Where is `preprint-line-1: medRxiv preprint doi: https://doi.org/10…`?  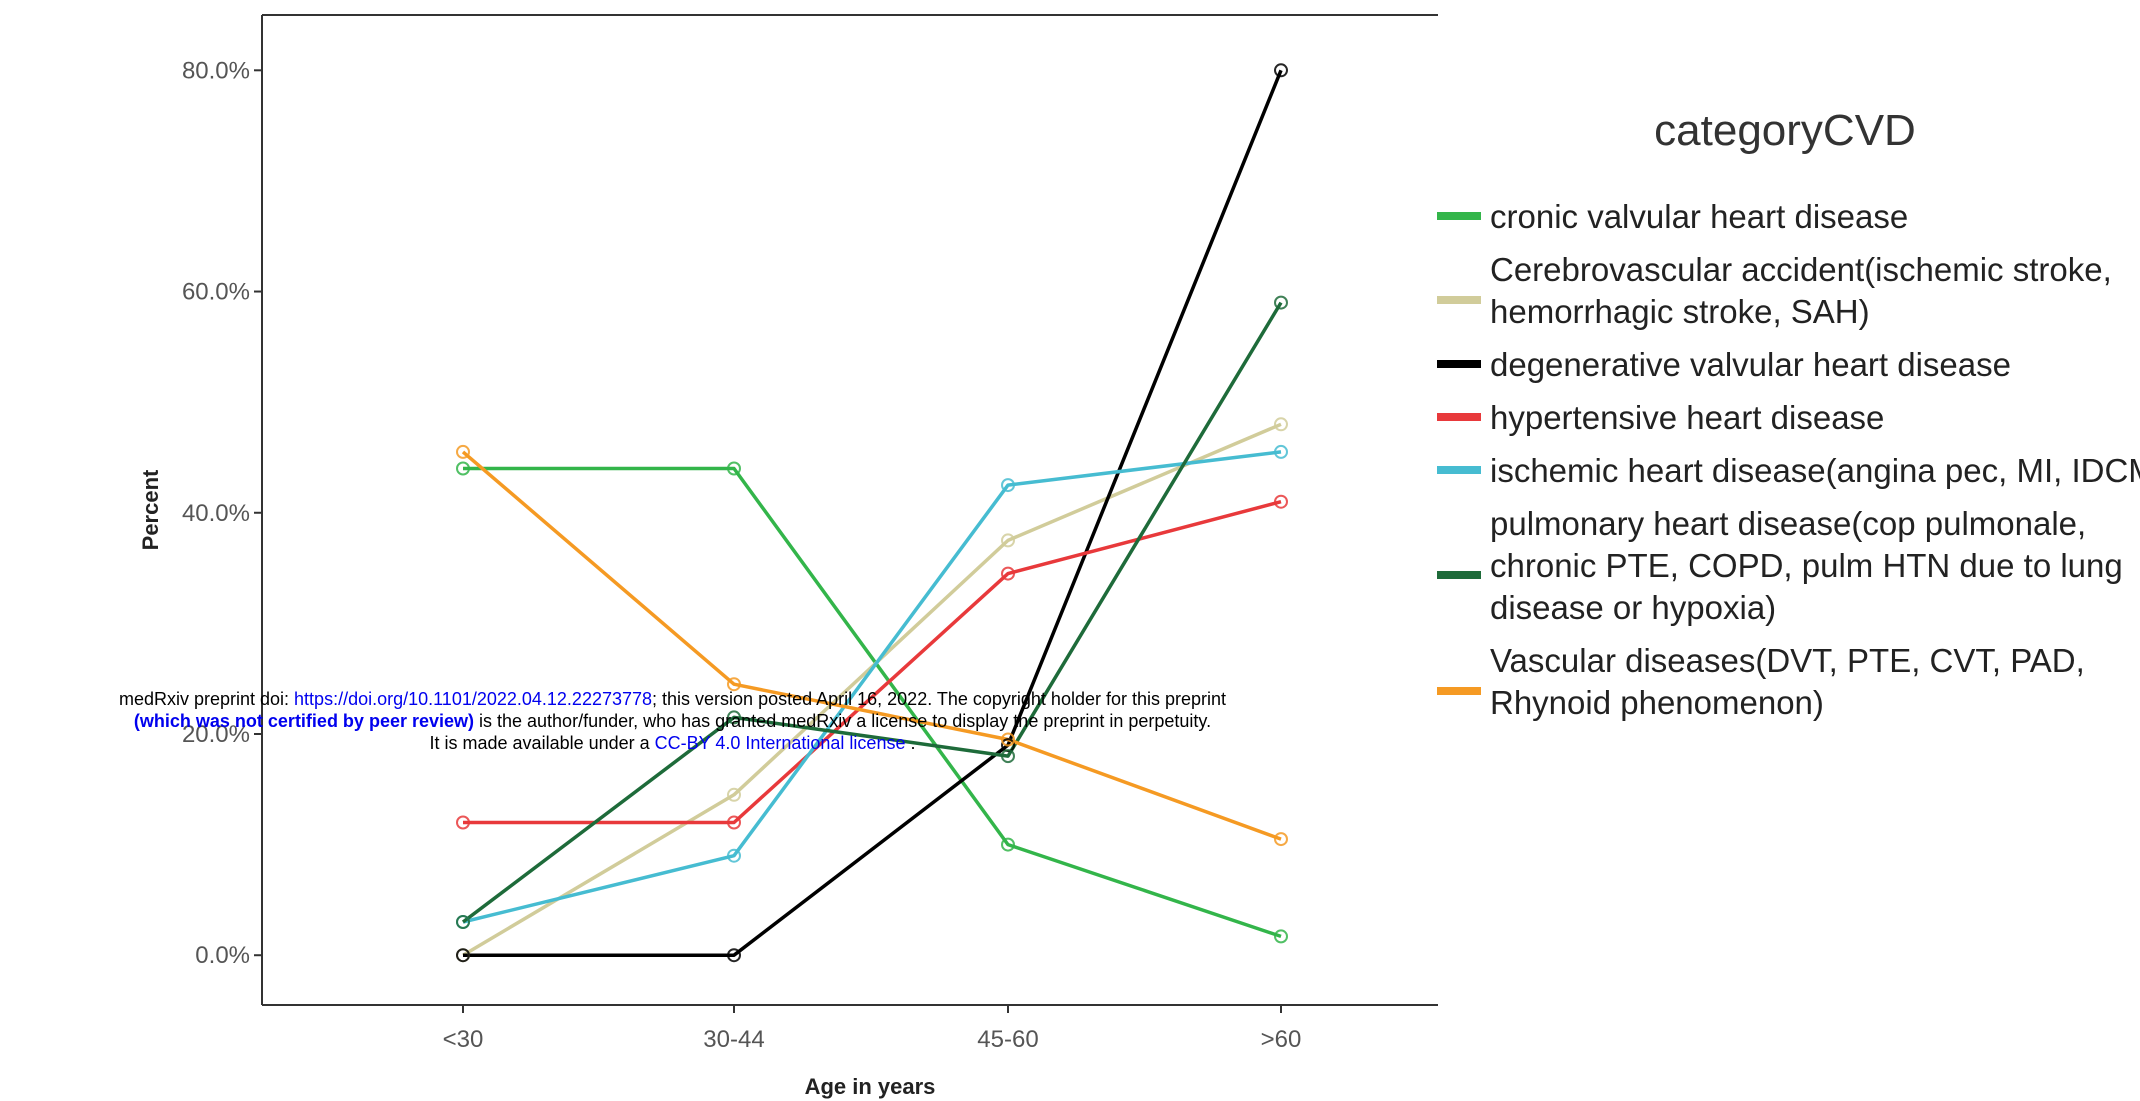
preprint-line-1: medRxiv preprint doi: https://doi.org/10… is located at coordinates (672, 699).